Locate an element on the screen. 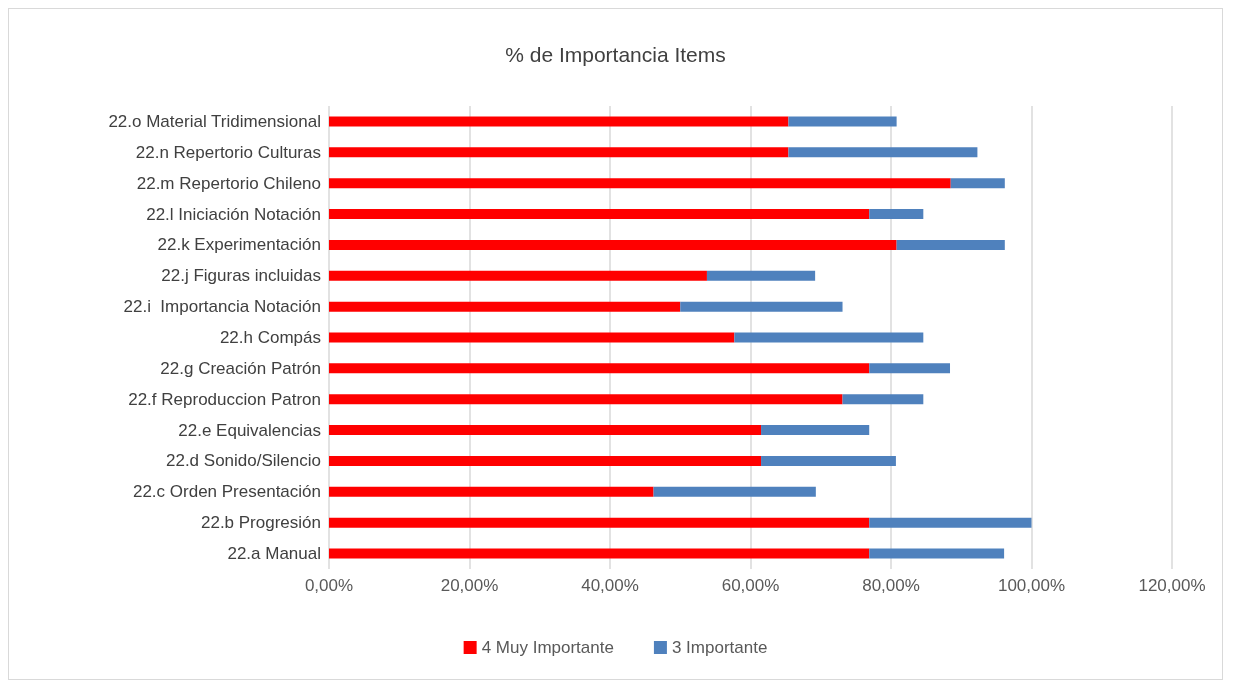 Image resolution: width=1233 pixels, height=690 pixels. y-tick-label: 22.n Repertorio Culturas is located at coordinates (228, 152).